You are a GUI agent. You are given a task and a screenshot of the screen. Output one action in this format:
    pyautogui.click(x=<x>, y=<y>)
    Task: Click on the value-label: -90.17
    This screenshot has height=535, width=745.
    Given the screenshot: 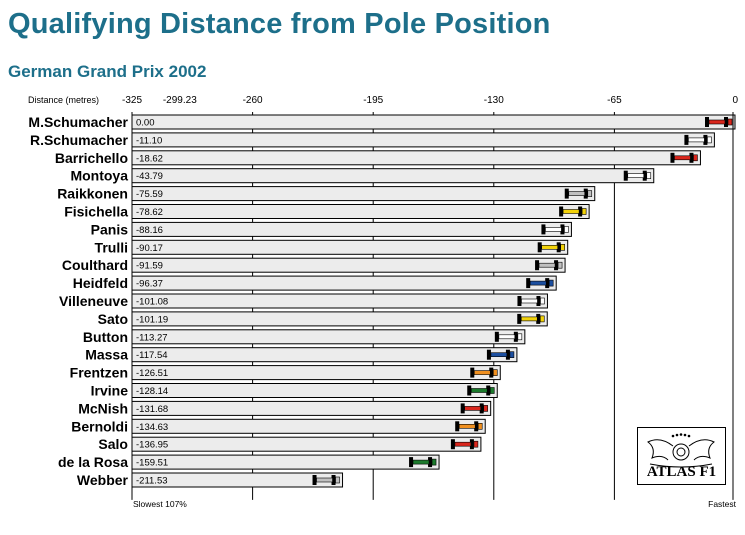 What is the action you would take?
    pyautogui.click(x=149, y=248)
    